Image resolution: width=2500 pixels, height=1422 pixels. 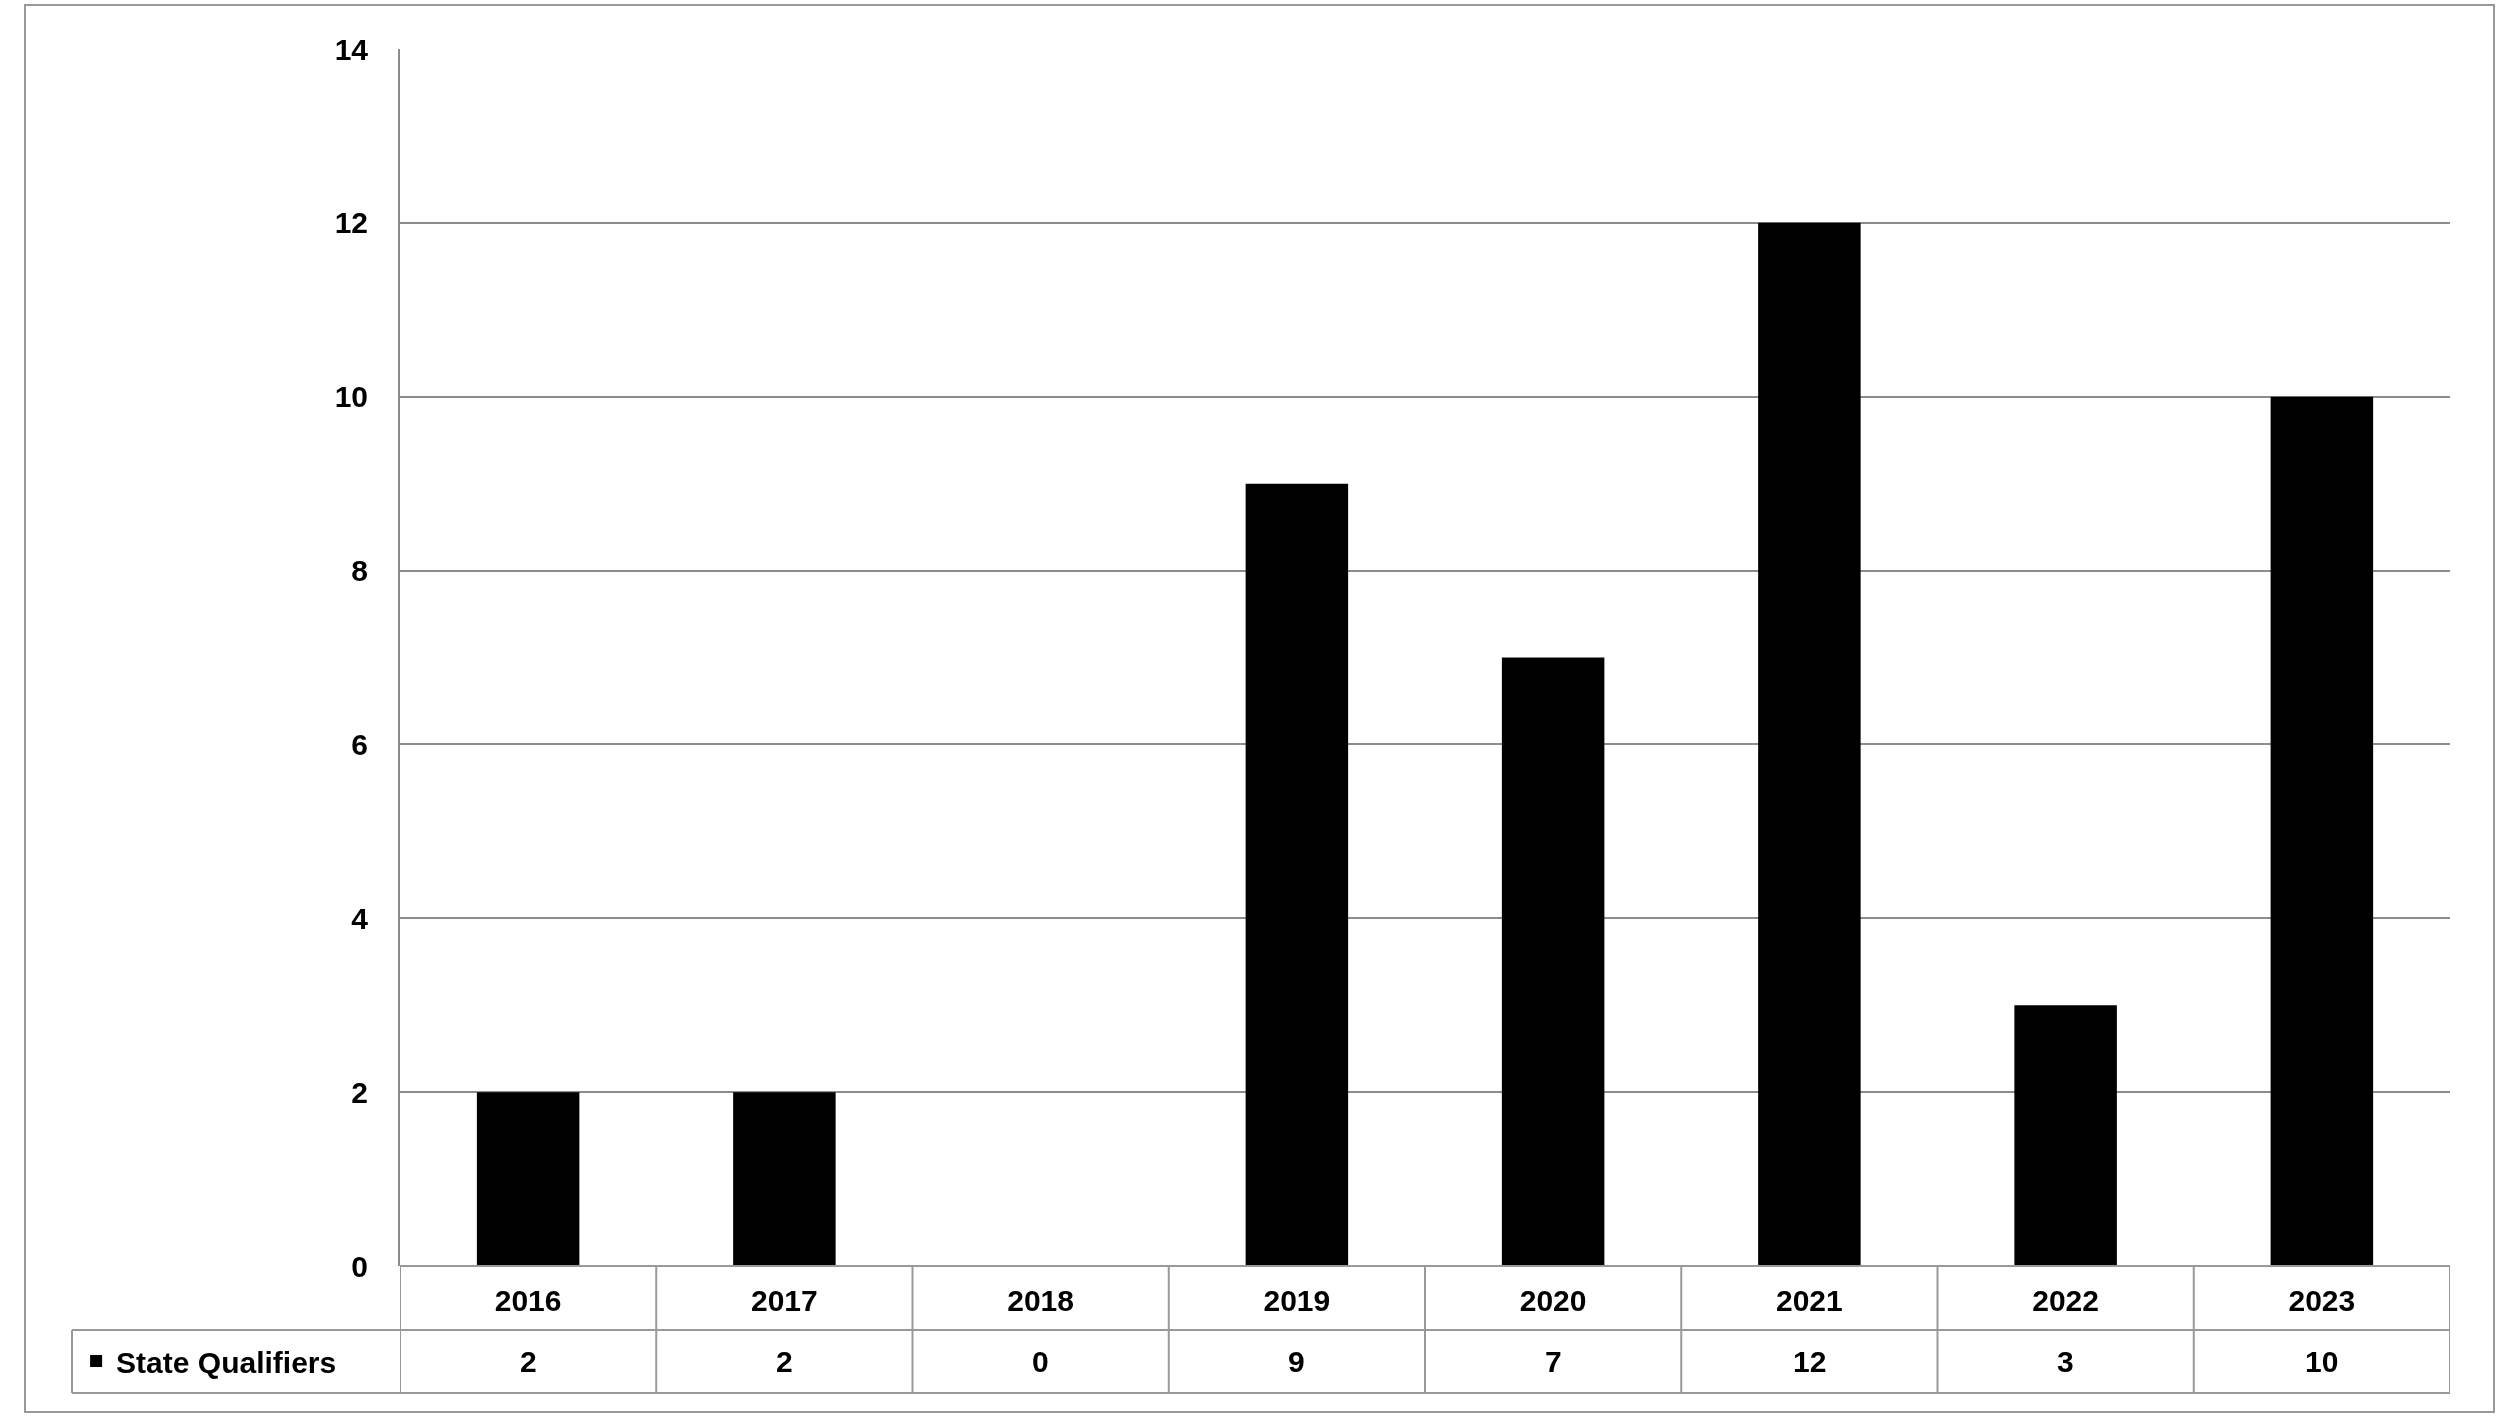 I want to click on y-tick-label: 12, so click(x=351, y=223).